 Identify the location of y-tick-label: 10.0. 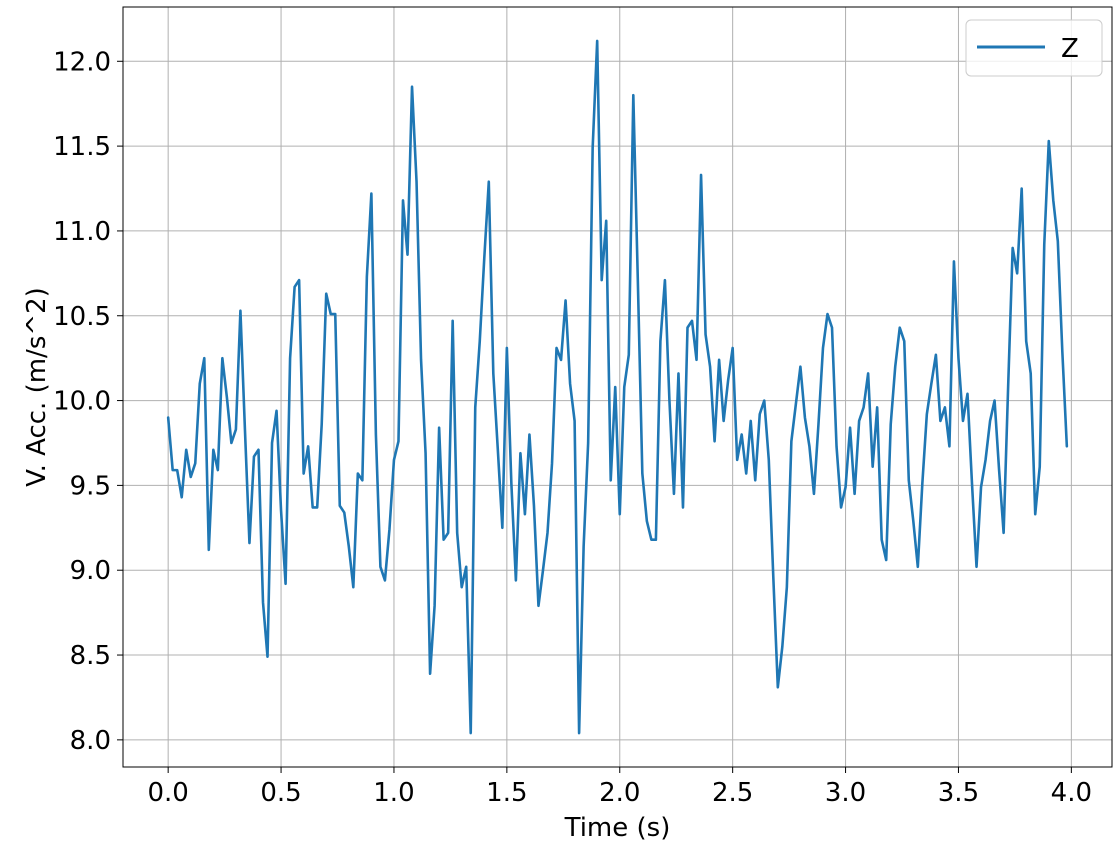
(82, 402).